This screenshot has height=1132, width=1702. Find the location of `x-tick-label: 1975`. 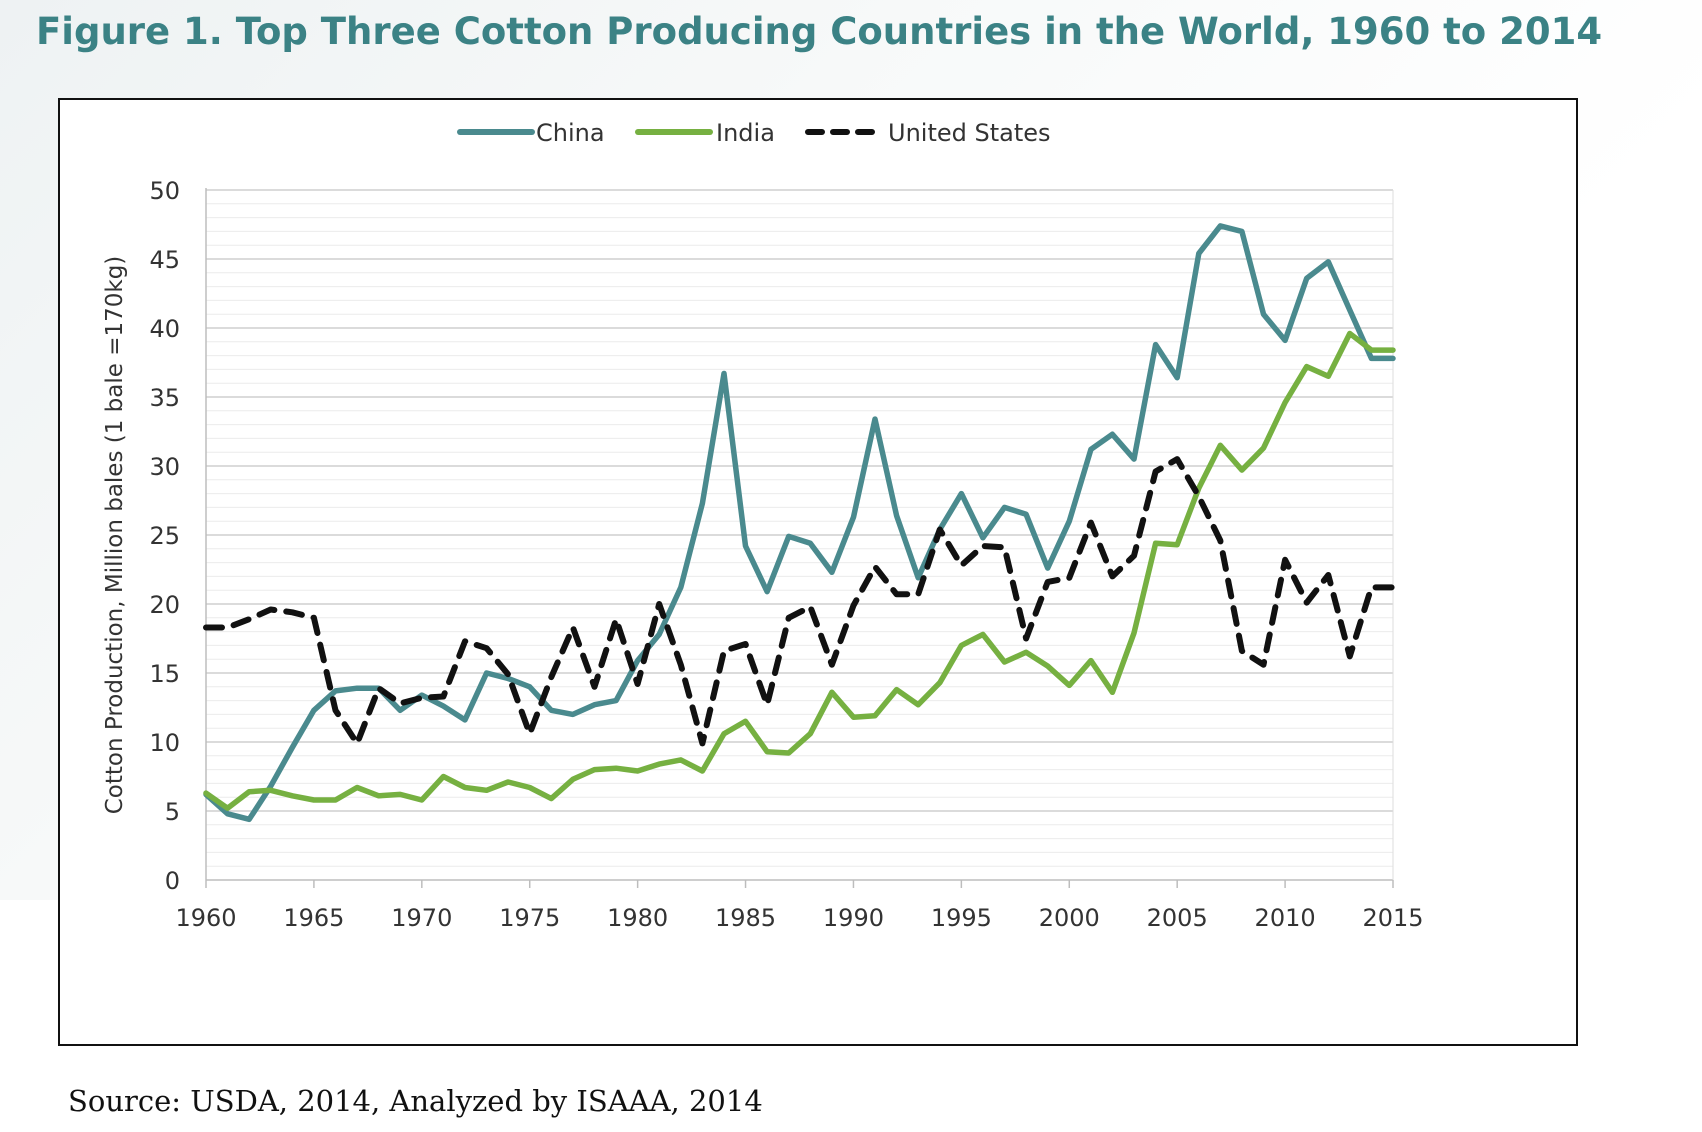

x-tick-label: 1975 is located at coordinates (529, 918).